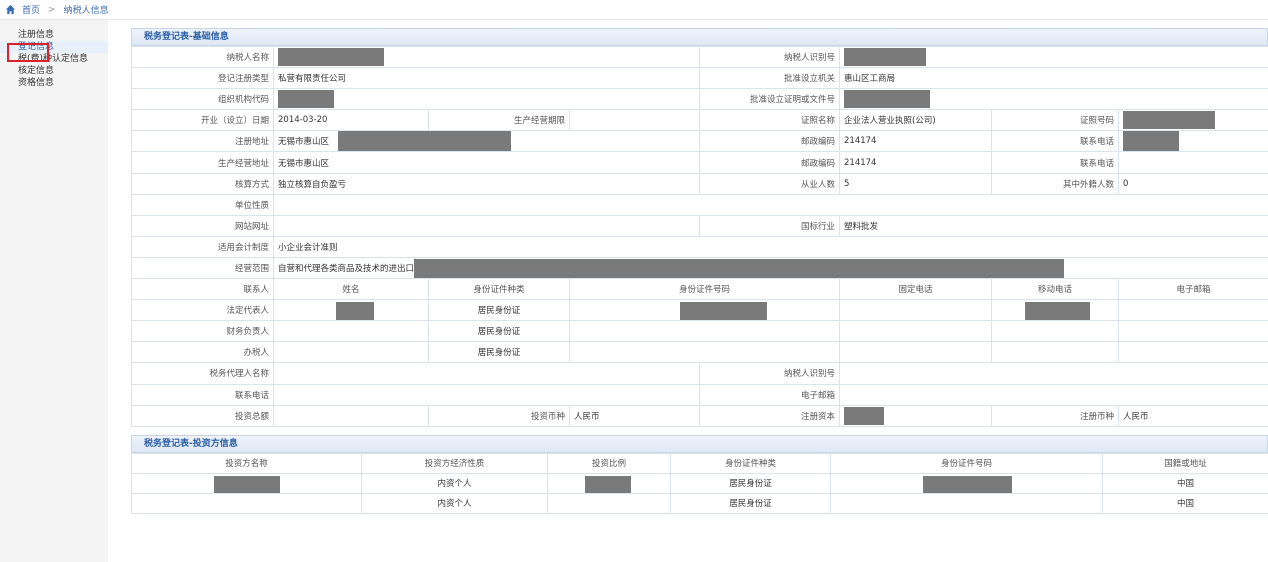 The width and height of the screenshot is (1268, 562). What do you see at coordinates (916, 120) in the screenshot?
I see `cert-name-value: 企业法人营业执照(公司)` at bounding box center [916, 120].